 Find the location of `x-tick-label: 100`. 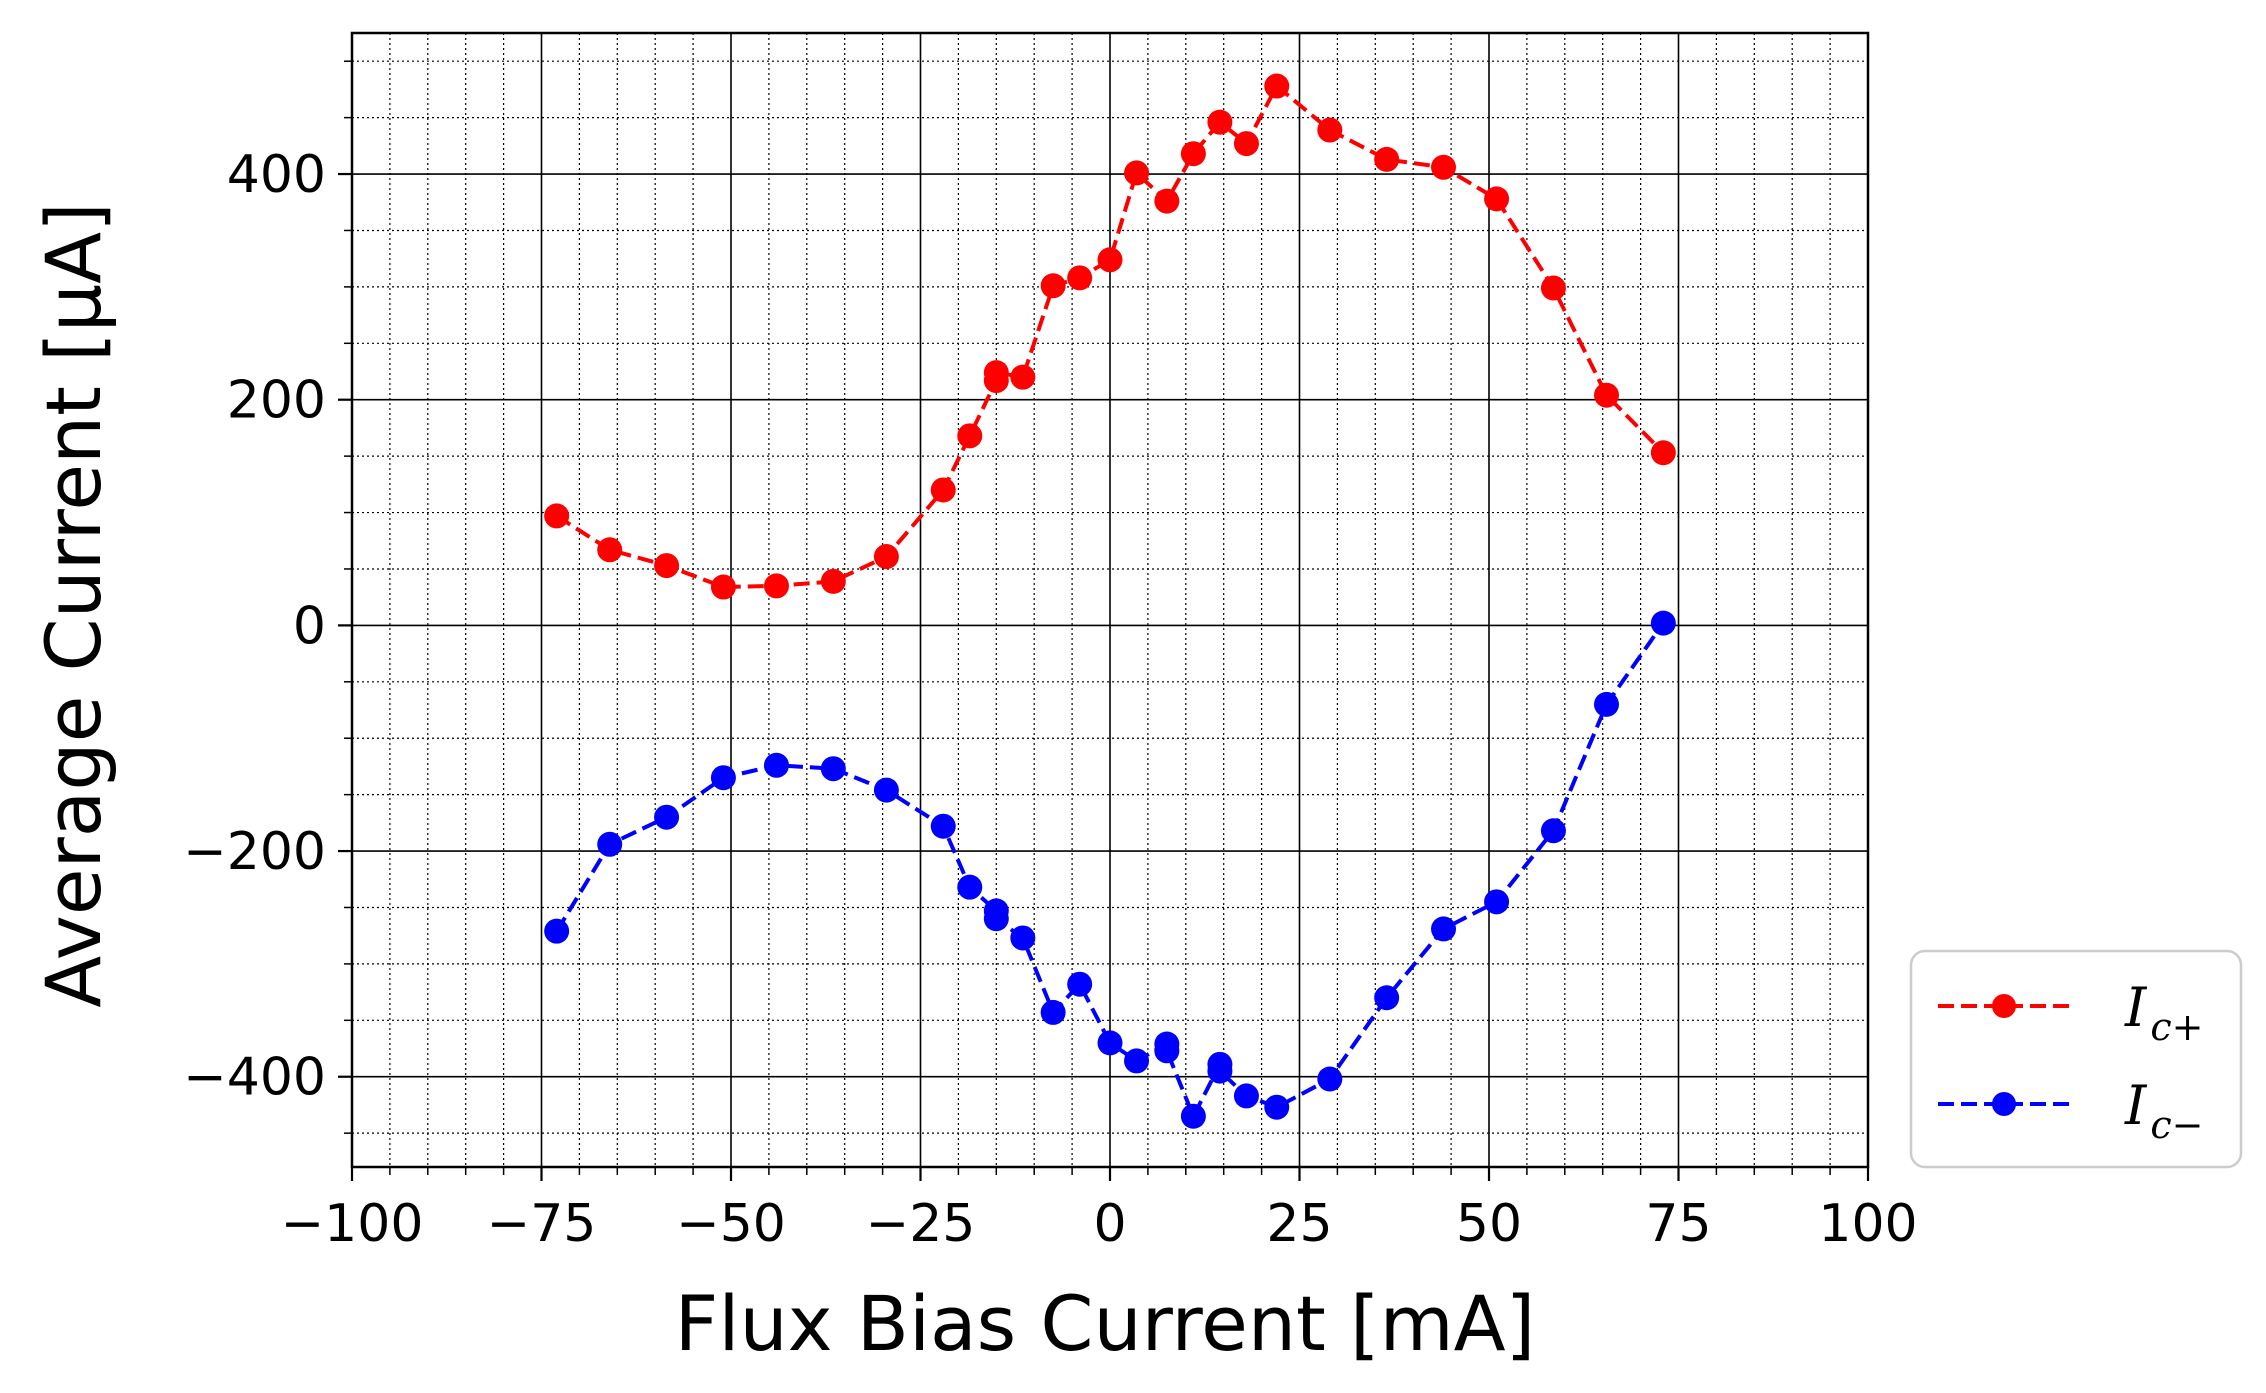

x-tick-label: 100 is located at coordinates (1867, 1224).